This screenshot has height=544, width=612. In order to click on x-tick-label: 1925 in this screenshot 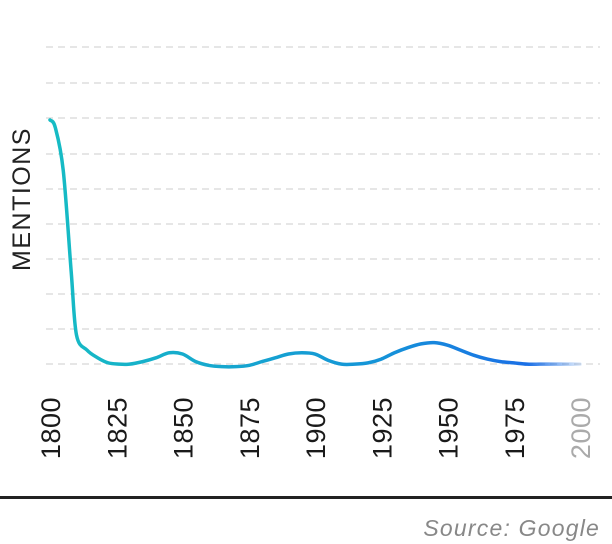, I will do `click(382, 428)`.